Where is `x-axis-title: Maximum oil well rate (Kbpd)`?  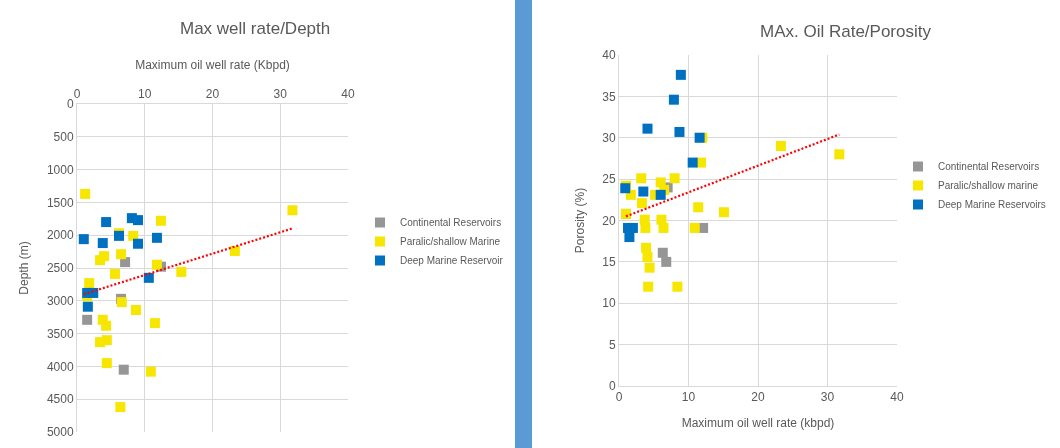 x-axis-title: Maximum oil well rate (Kbpd) is located at coordinates (212, 64).